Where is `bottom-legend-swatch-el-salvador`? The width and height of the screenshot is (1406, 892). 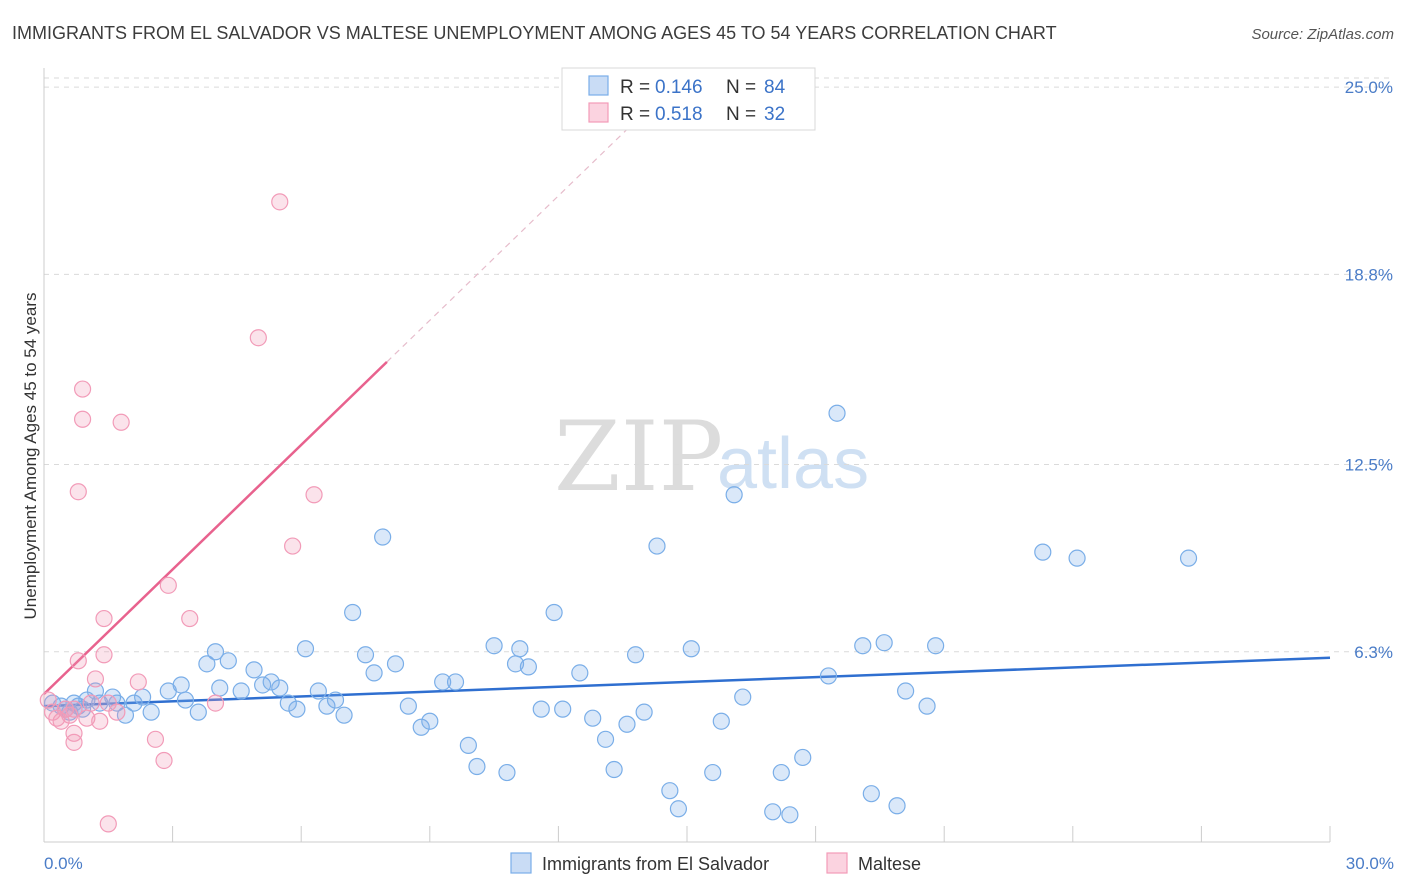
bottom-legend-swatch-el-salvador is located at coordinates (521, 863).